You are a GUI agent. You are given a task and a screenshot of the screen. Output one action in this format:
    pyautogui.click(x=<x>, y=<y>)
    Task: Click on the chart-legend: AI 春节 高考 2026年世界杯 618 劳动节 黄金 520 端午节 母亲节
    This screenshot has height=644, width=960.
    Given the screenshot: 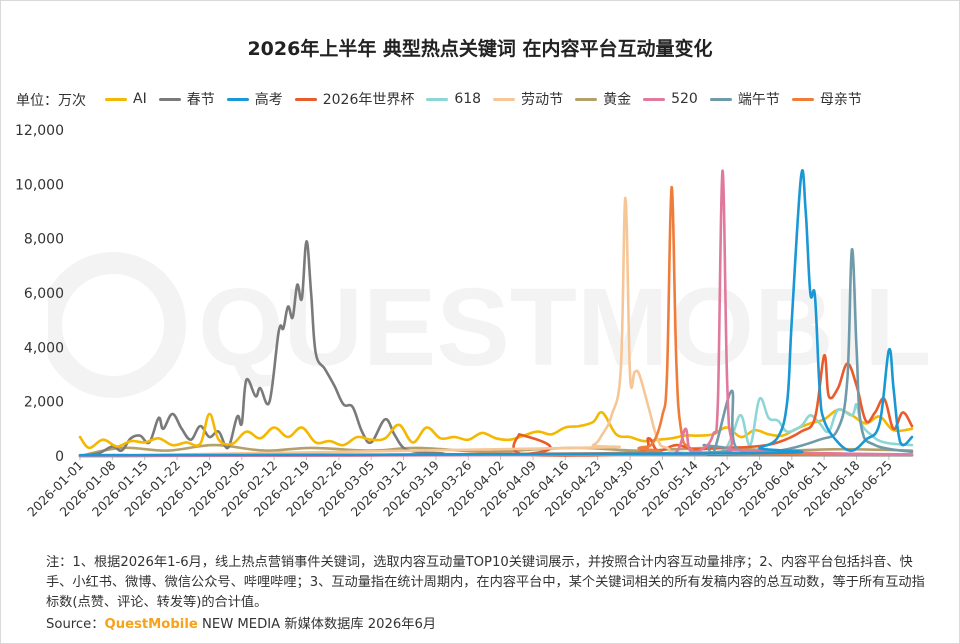 What is the action you would take?
    pyautogui.click(x=489, y=99)
    